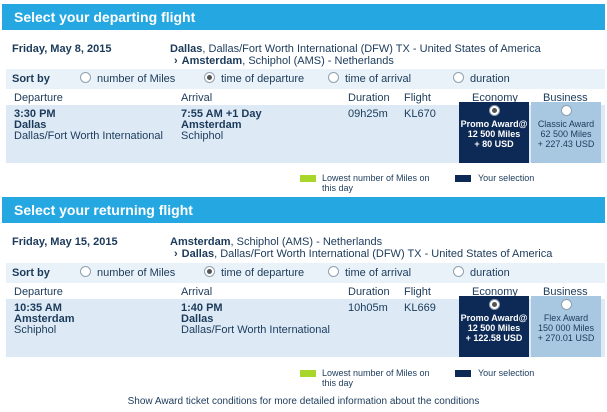 The height and width of the screenshot is (412, 607). I want to click on lowest-miles-swatch, so click(308, 178).